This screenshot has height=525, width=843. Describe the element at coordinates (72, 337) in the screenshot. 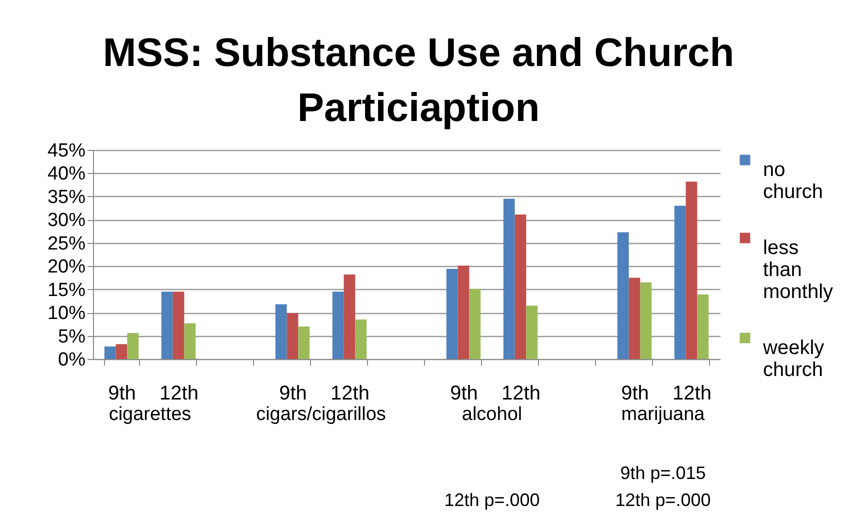

I see `y-tick-label: 5%` at that location.